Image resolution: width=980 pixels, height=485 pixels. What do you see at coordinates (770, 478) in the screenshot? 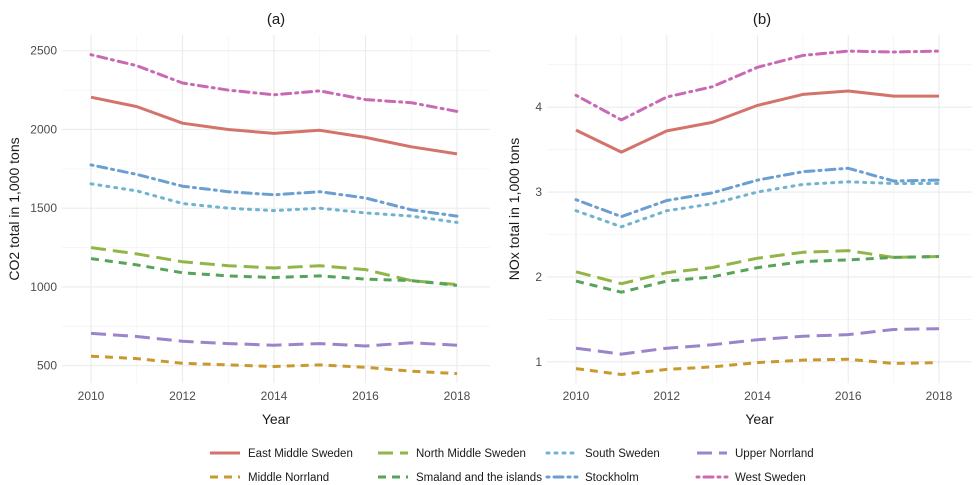
I see `legend-label: West Sweden` at bounding box center [770, 478].